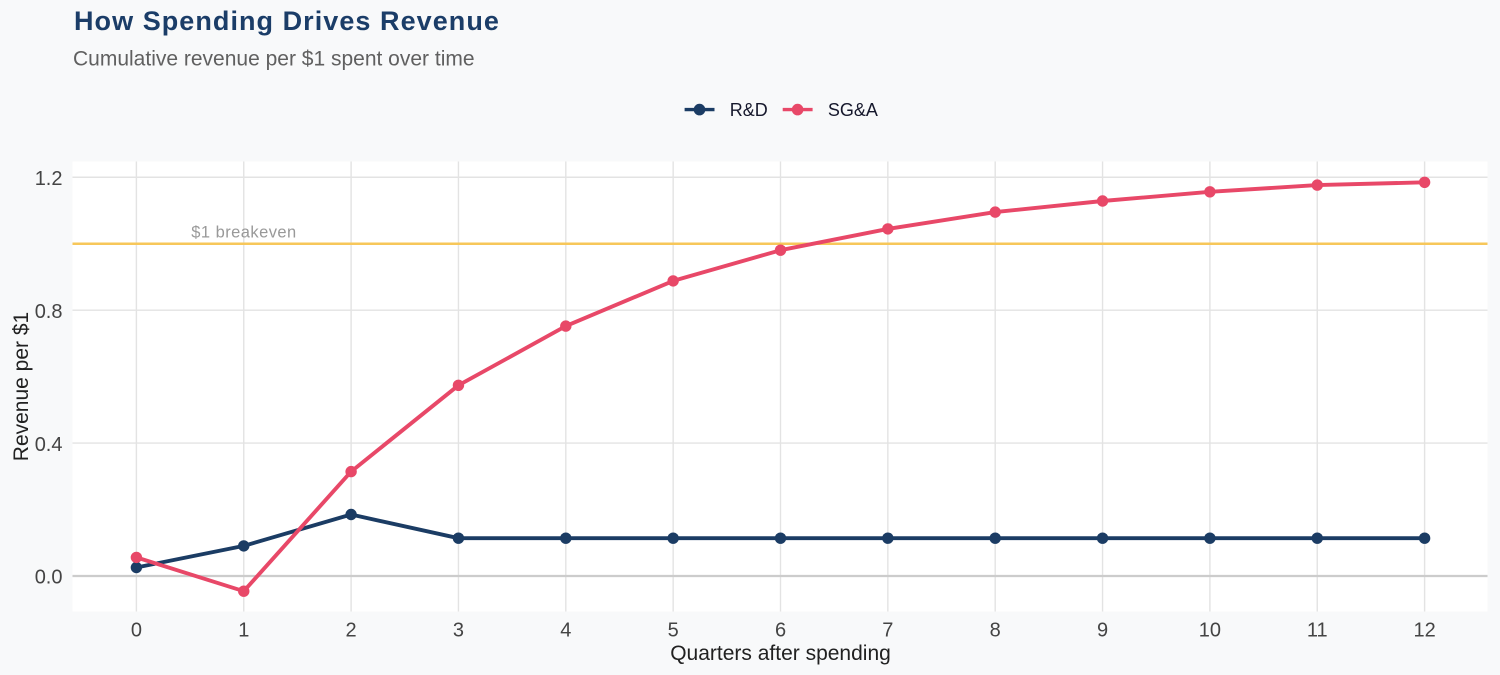 The height and width of the screenshot is (675, 1500). What do you see at coordinates (243, 233) in the screenshot?
I see `svg-text: $1 breakeven` at bounding box center [243, 233].